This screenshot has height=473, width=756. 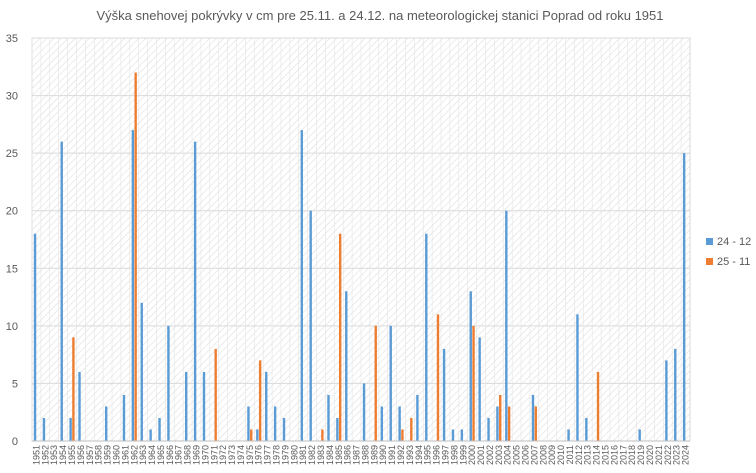 I want to click on x-tick-label: 2003, so click(x=499, y=455).